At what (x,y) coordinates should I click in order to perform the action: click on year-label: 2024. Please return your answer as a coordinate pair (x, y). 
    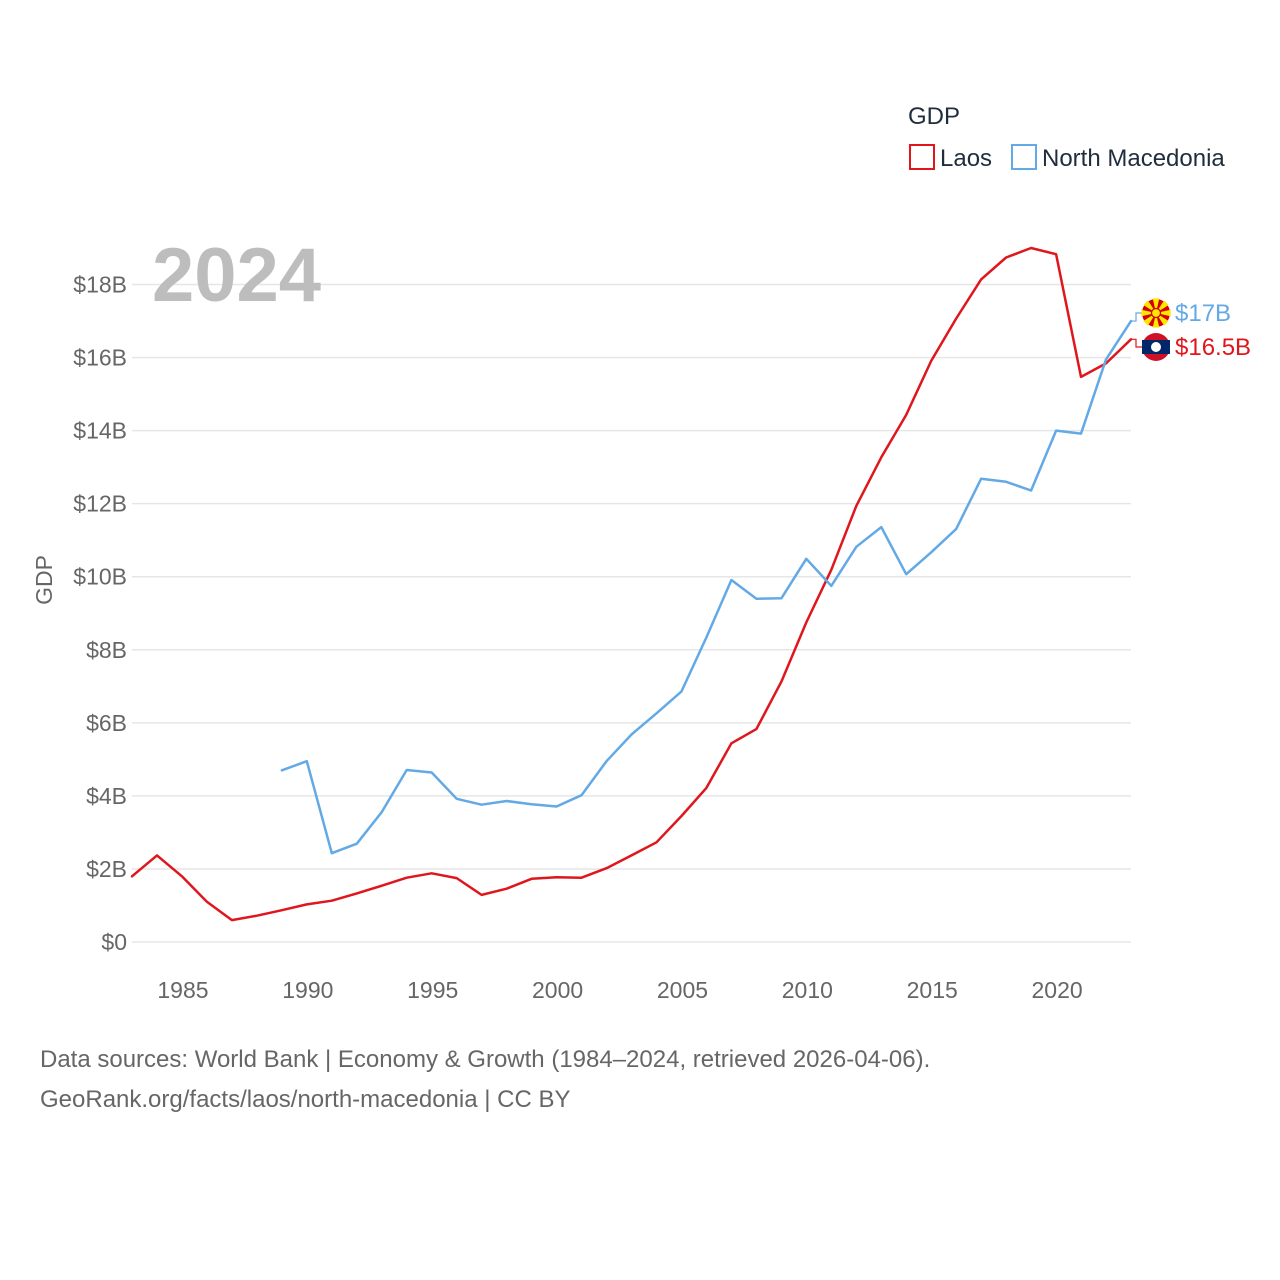
    Looking at the image, I should click on (236, 275).